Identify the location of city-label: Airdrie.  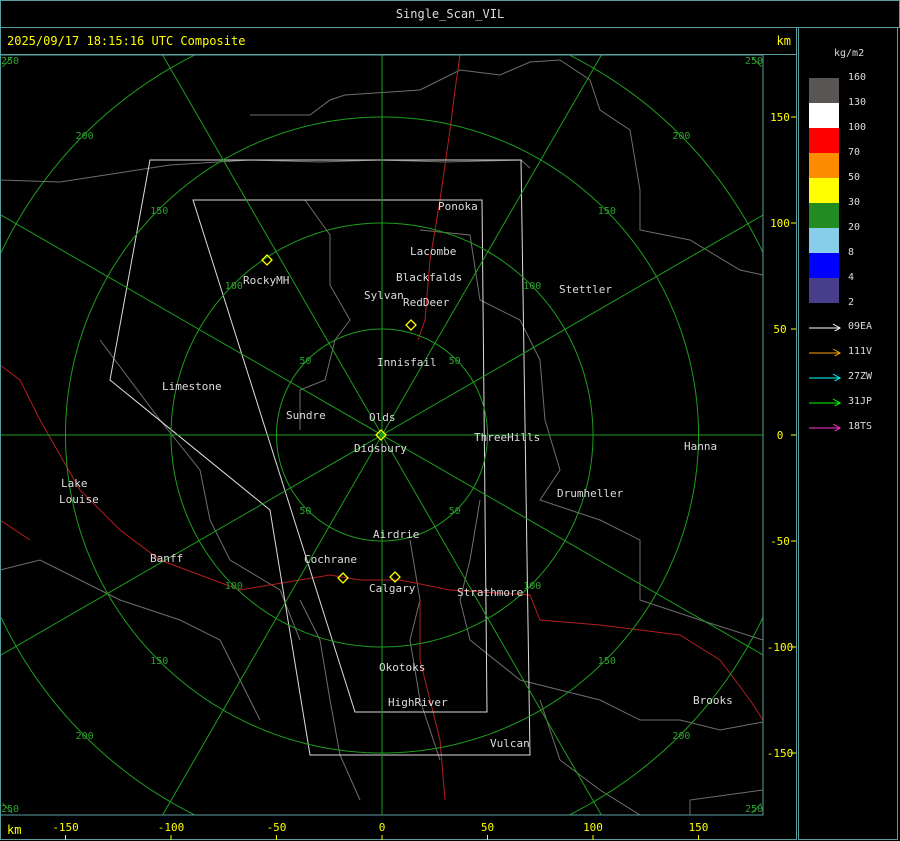
(396, 534).